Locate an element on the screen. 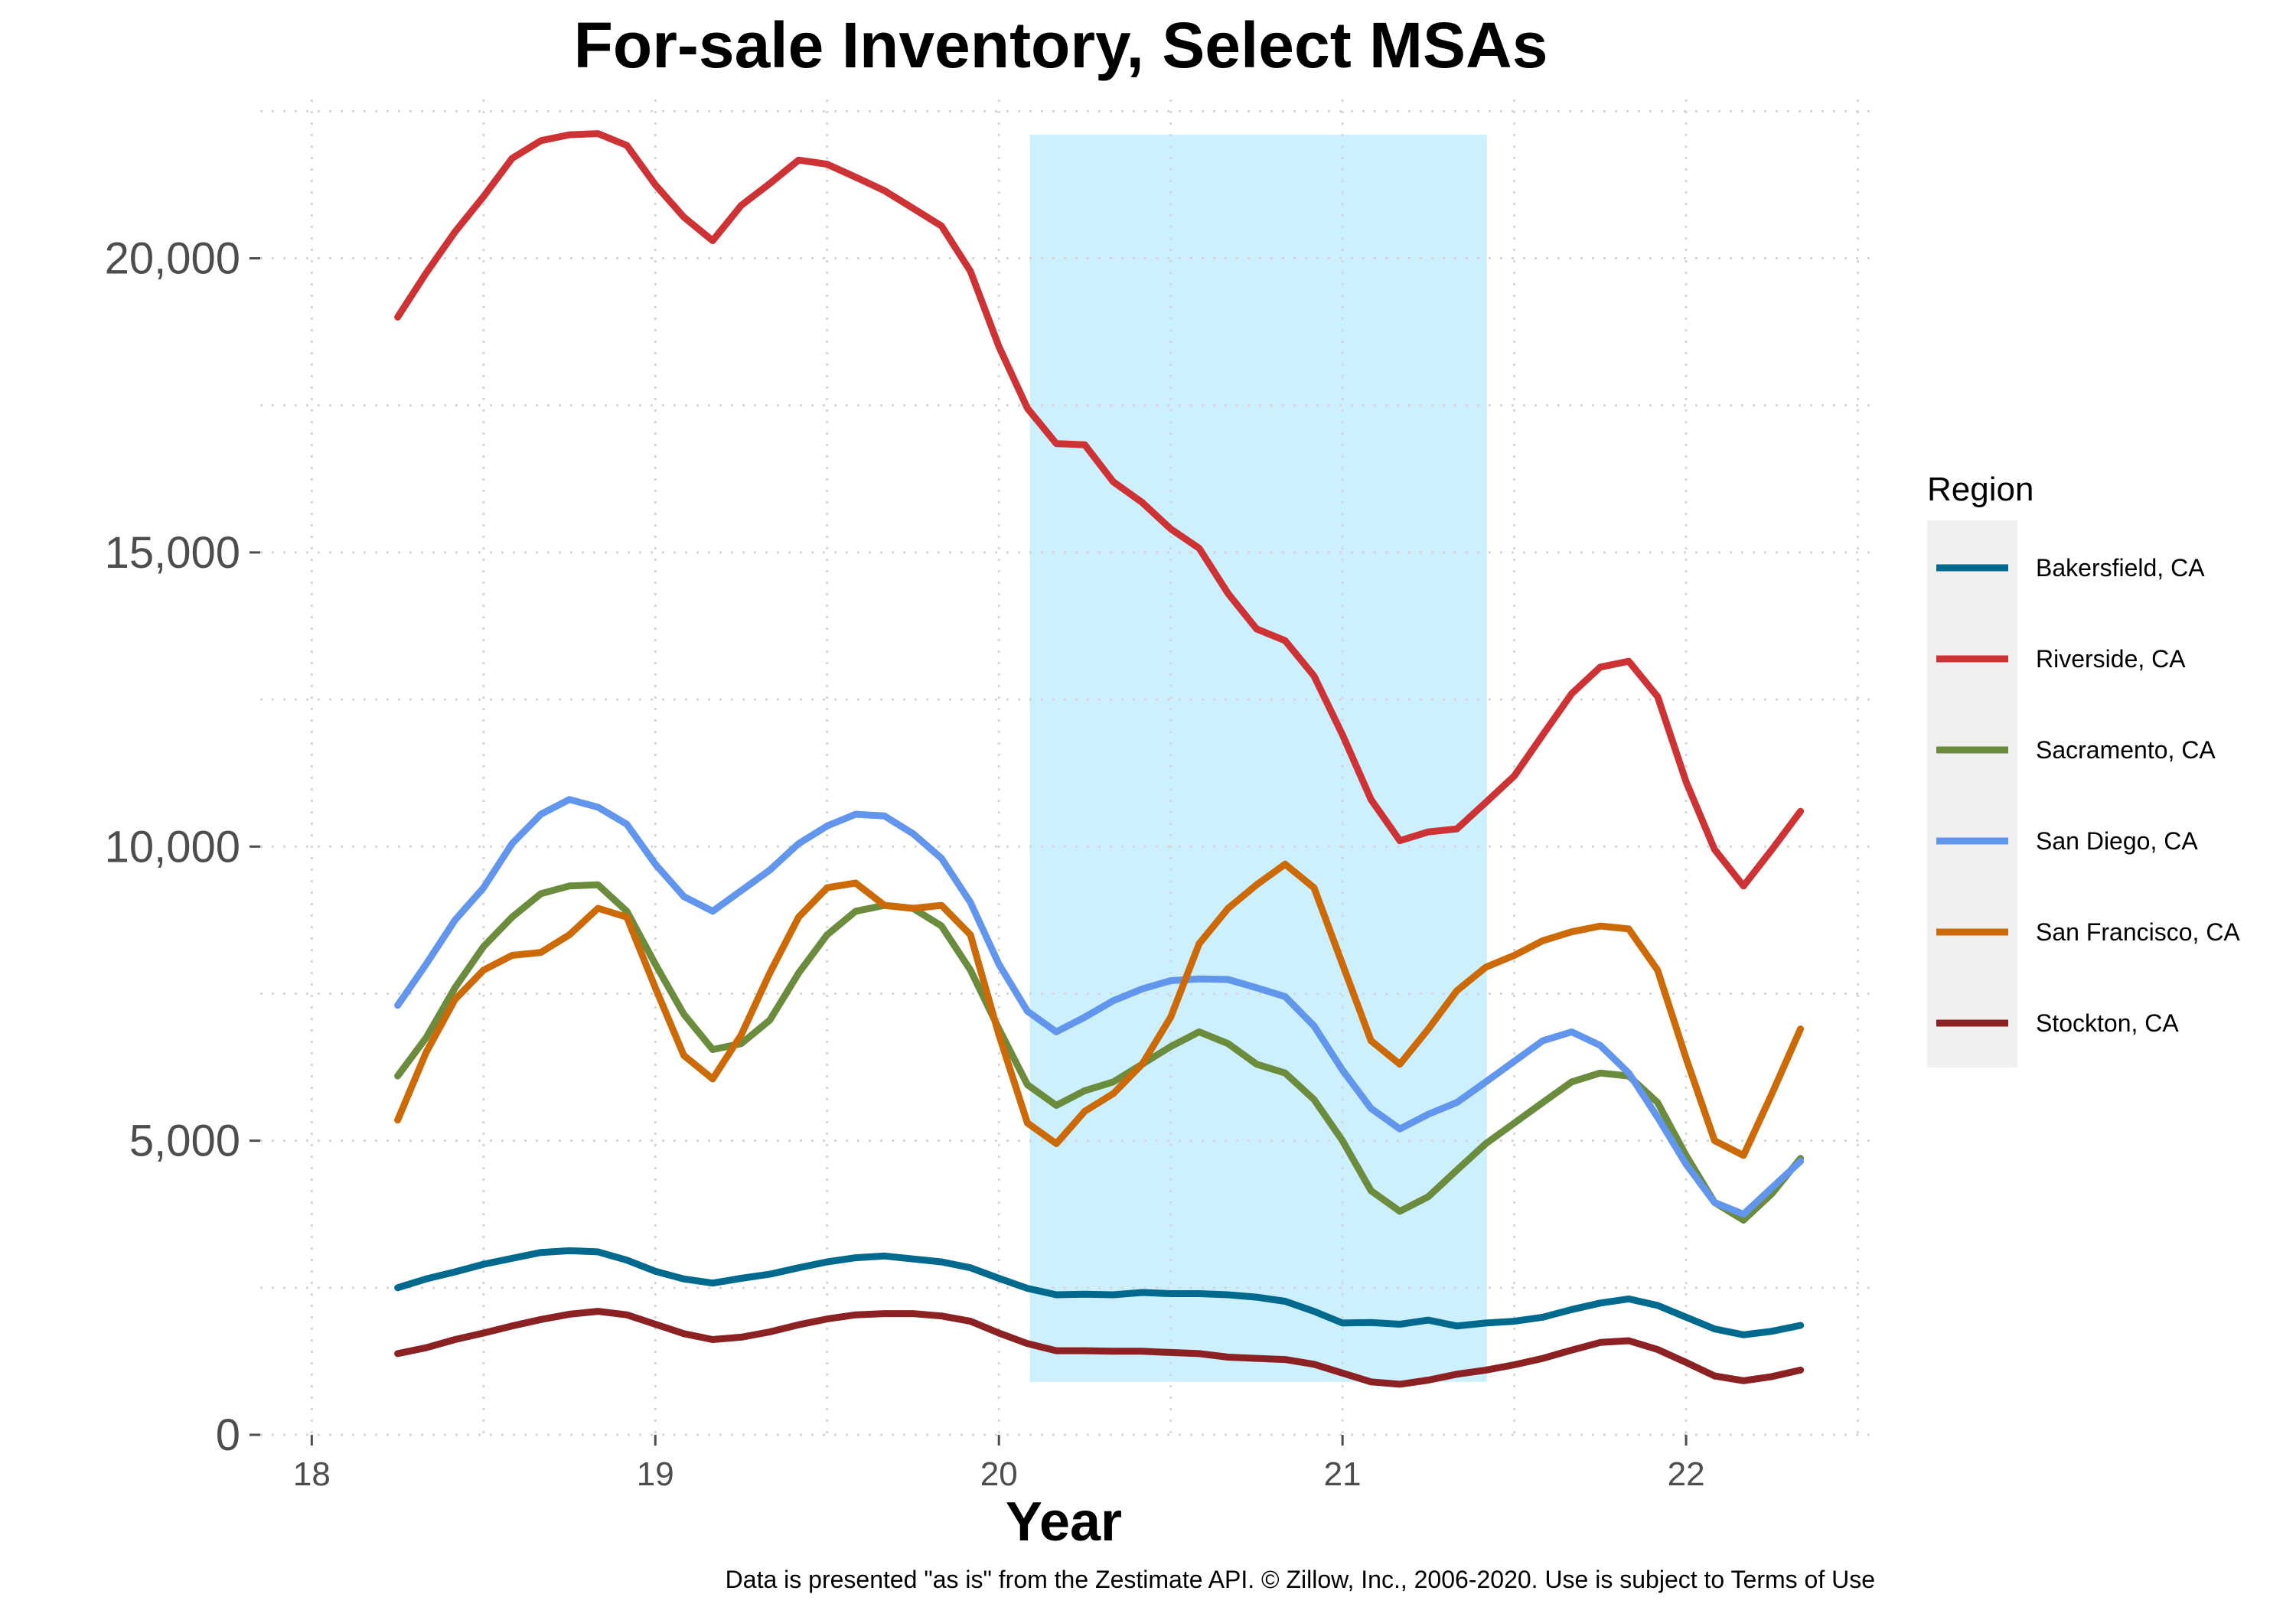 The width and height of the screenshot is (2296, 1607). y-tick-label: 10,000 is located at coordinates (172, 847).